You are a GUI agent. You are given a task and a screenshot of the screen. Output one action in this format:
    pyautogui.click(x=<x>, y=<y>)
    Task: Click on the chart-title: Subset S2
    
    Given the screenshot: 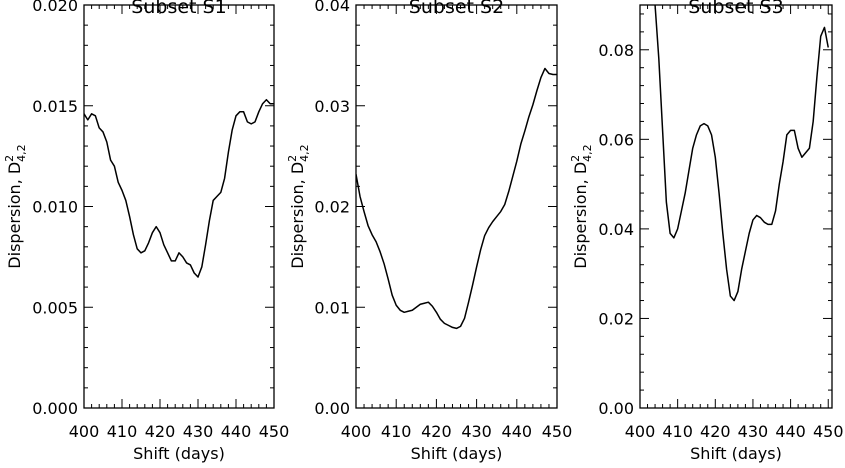 What is the action you would take?
    pyautogui.click(x=456, y=9)
    